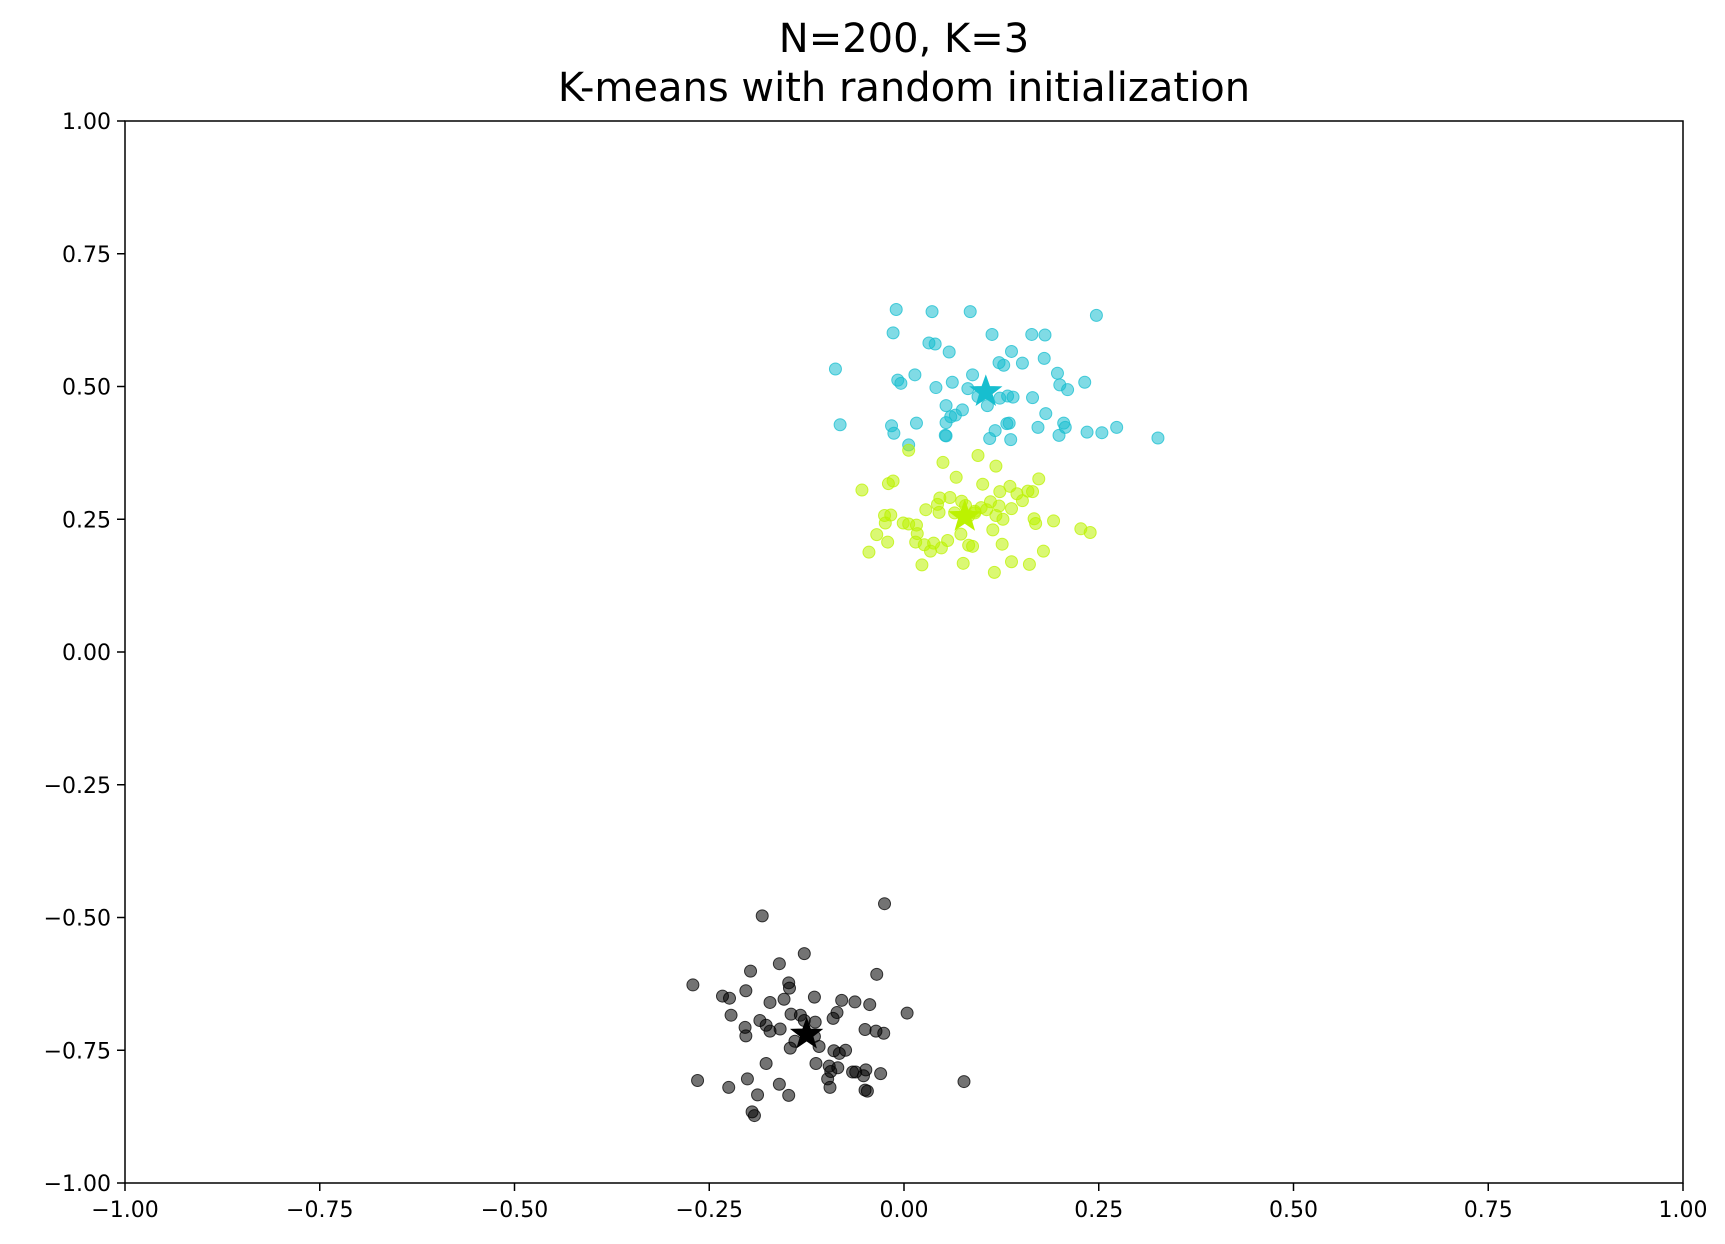 The image size is (1725, 1244). I want to click on chart-subtitle: K-means with random initialization, so click(904, 88).